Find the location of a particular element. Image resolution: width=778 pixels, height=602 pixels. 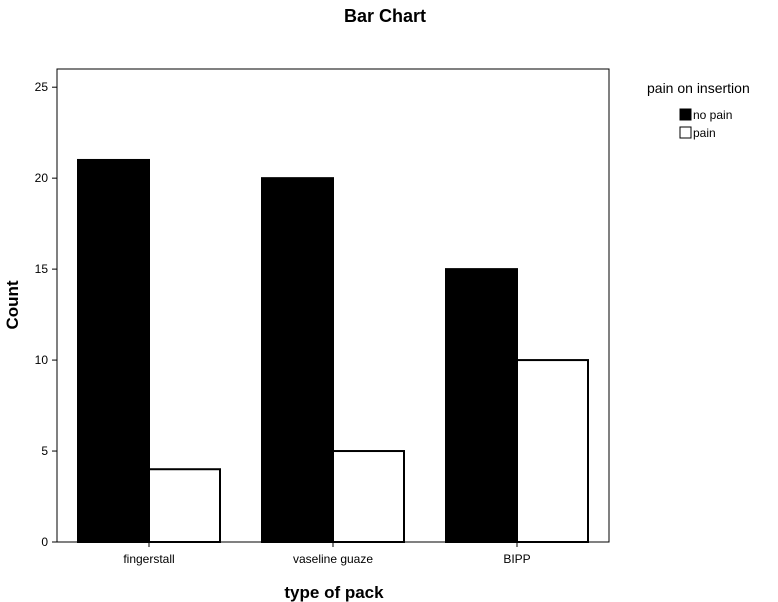

y-tick-label: 25 is located at coordinates (42, 87).